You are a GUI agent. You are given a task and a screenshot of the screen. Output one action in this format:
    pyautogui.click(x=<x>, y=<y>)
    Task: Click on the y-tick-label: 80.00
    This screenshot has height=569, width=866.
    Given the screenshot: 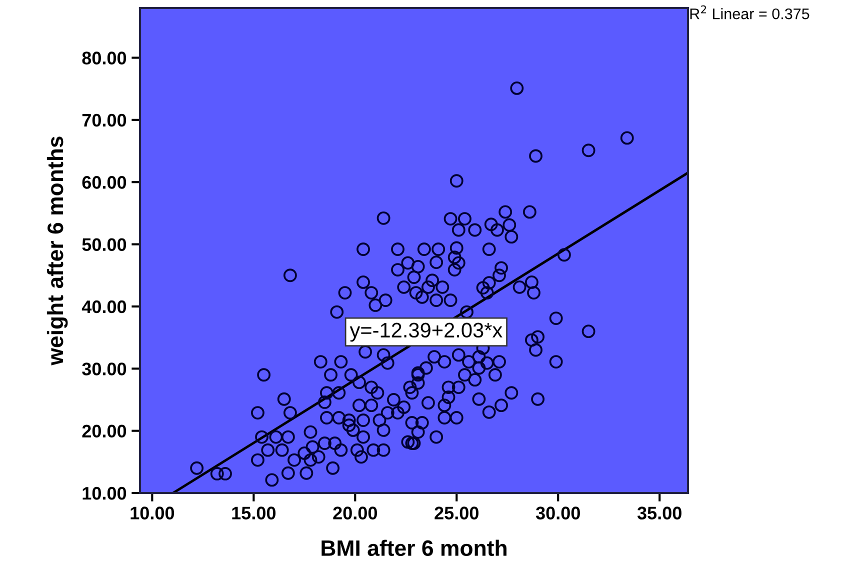 What is the action you would take?
    pyautogui.click(x=104, y=58)
    